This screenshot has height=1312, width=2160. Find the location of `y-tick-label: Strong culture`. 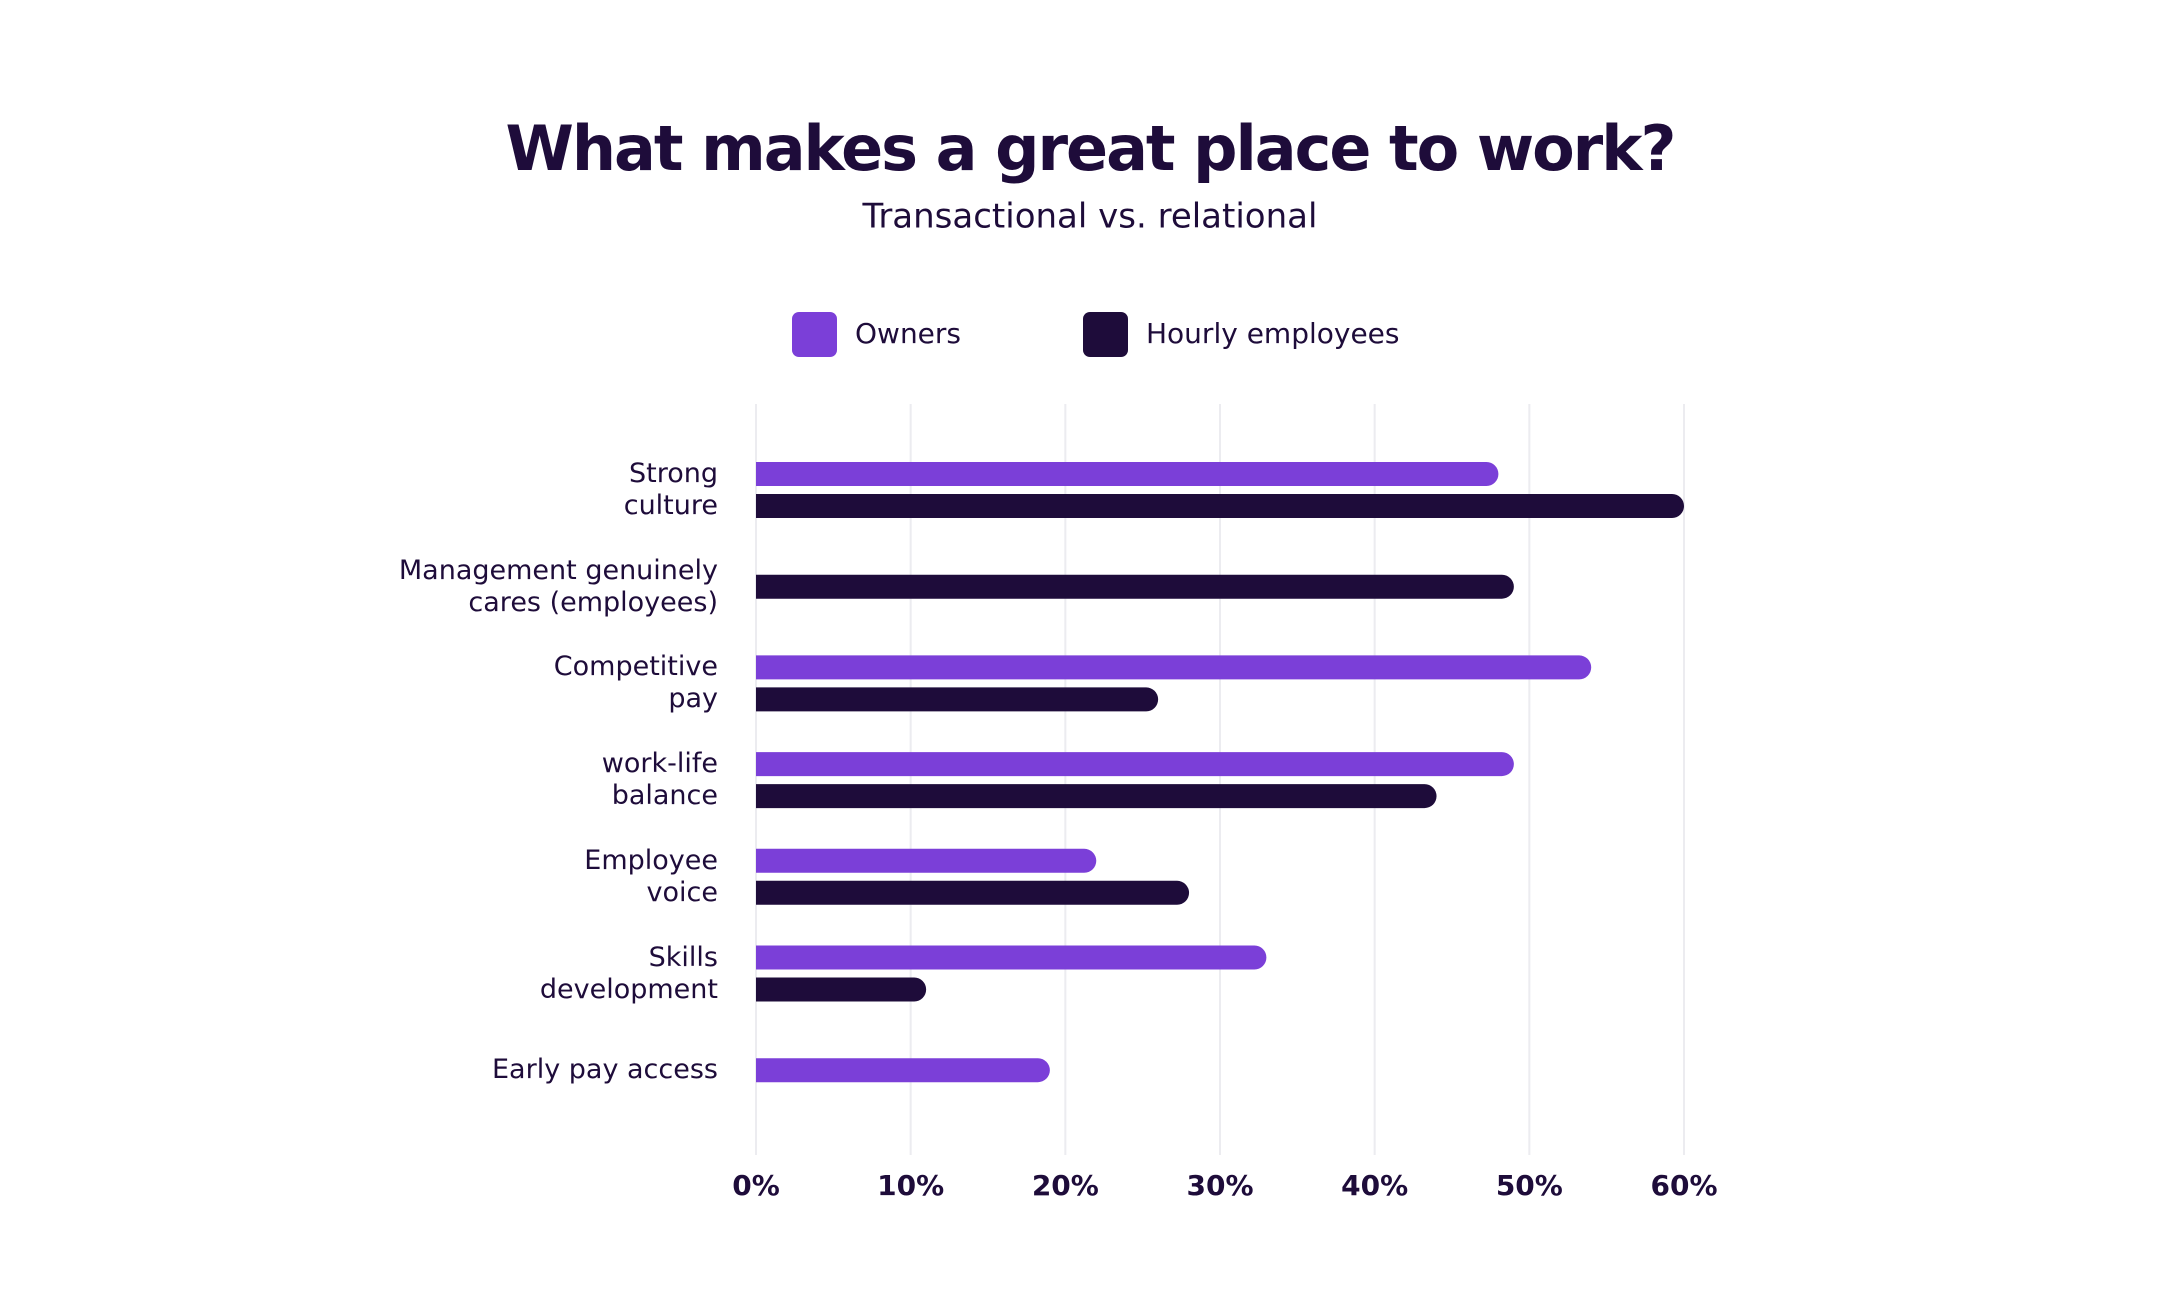

y-tick-label: Strong culture is located at coordinates (670, 489).